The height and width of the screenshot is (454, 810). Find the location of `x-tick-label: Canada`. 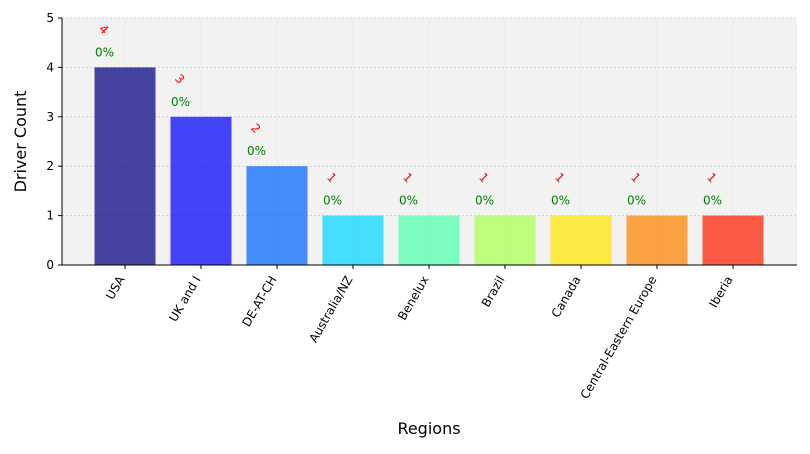

x-tick-label: Canada is located at coordinates (566, 297).